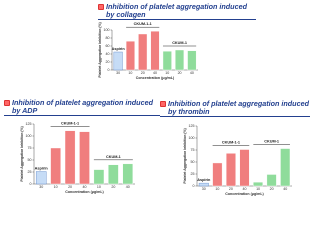  I want to click on y-tick-label: 80, so click(108, 38).